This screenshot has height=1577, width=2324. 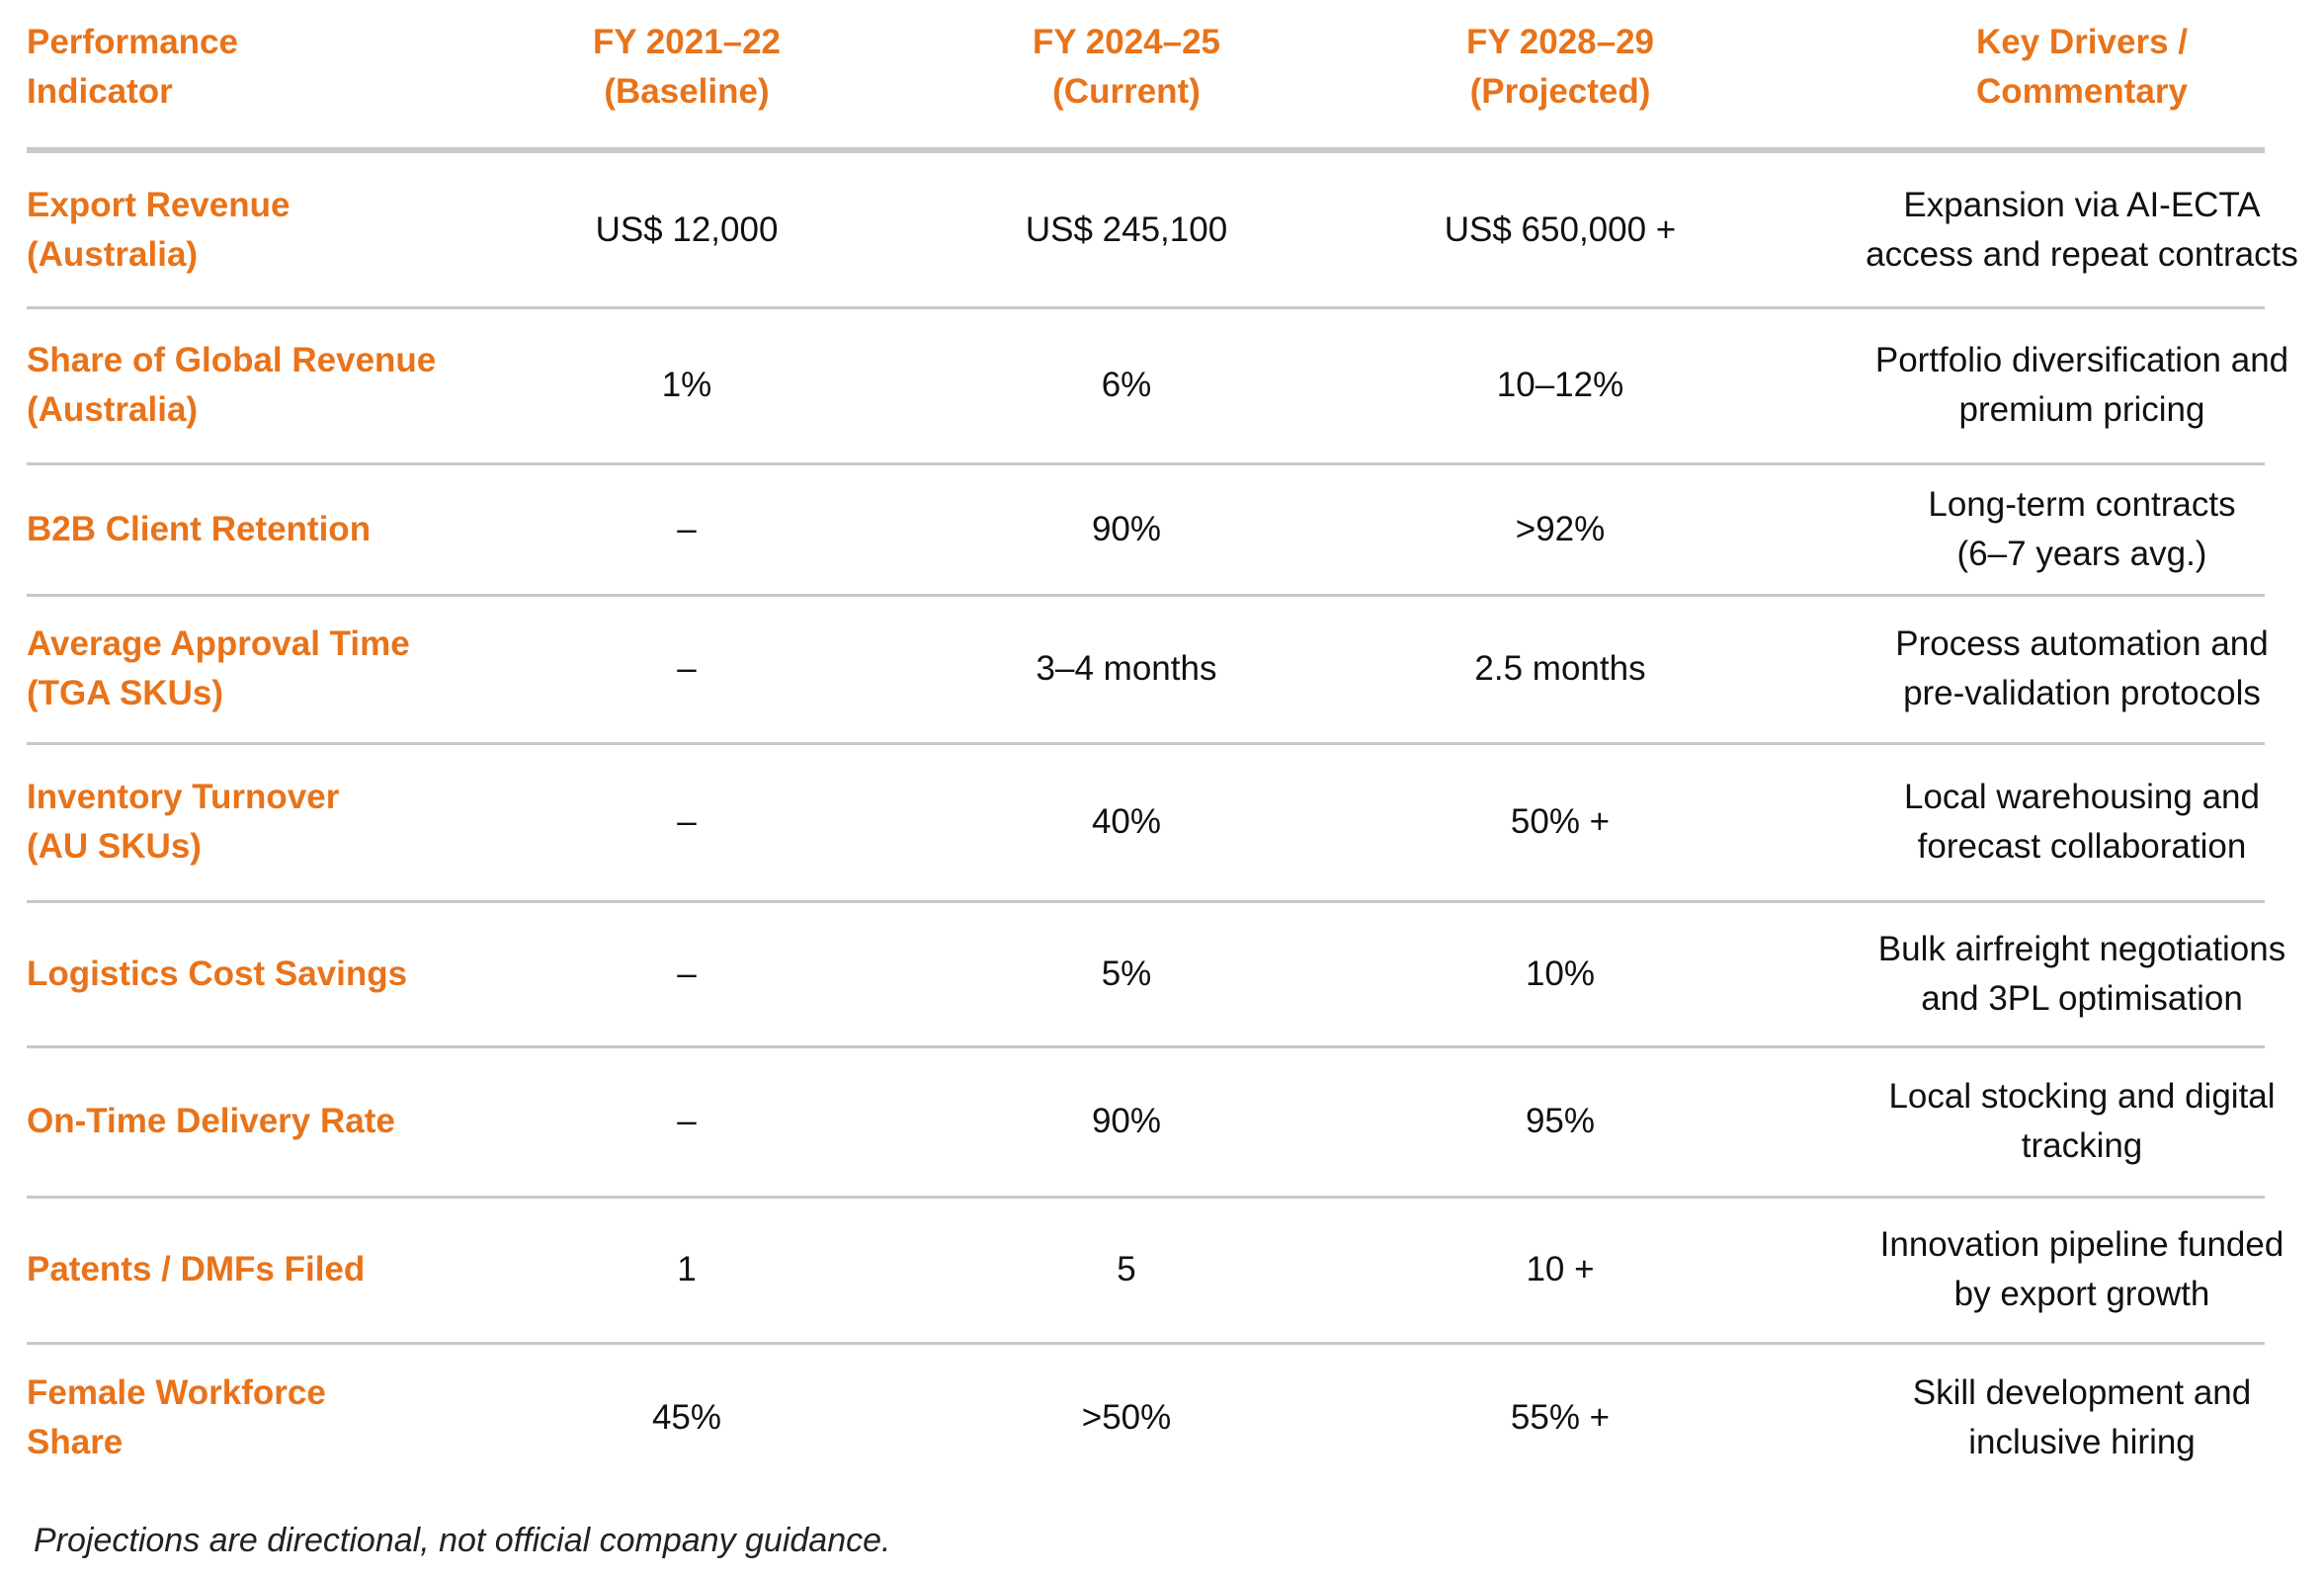 What do you see at coordinates (303, 229) in the screenshot?
I see `indicator-cell: Export Revenue (Australia)` at bounding box center [303, 229].